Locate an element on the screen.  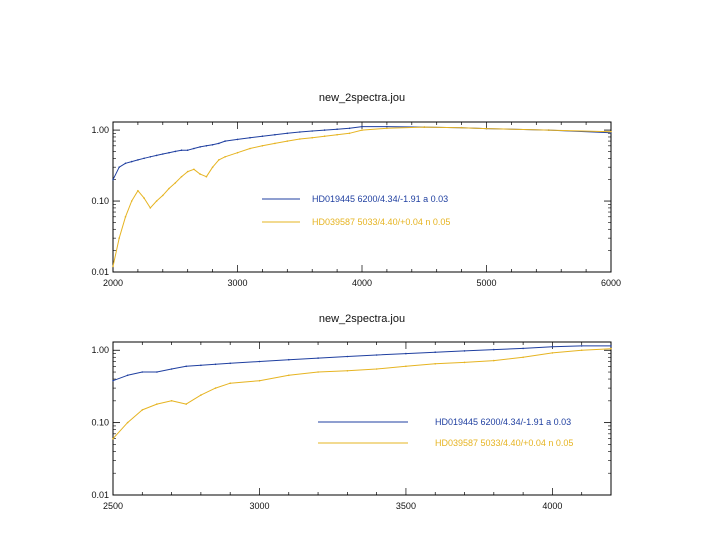
chart-title: new_2spectra.jou is located at coordinates (362, 98).